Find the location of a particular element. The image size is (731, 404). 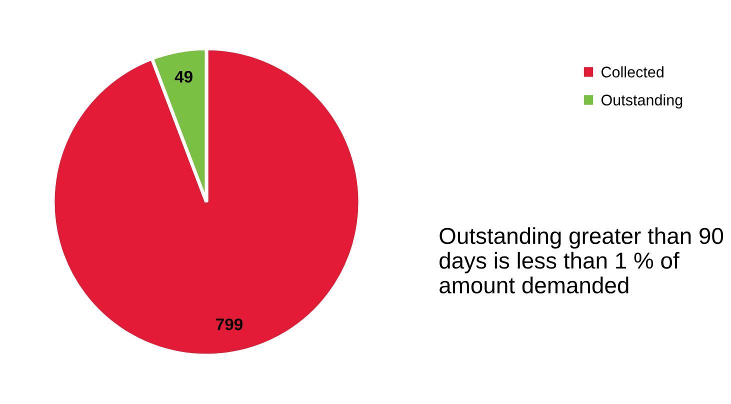

data-label: 49 is located at coordinates (183, 76).